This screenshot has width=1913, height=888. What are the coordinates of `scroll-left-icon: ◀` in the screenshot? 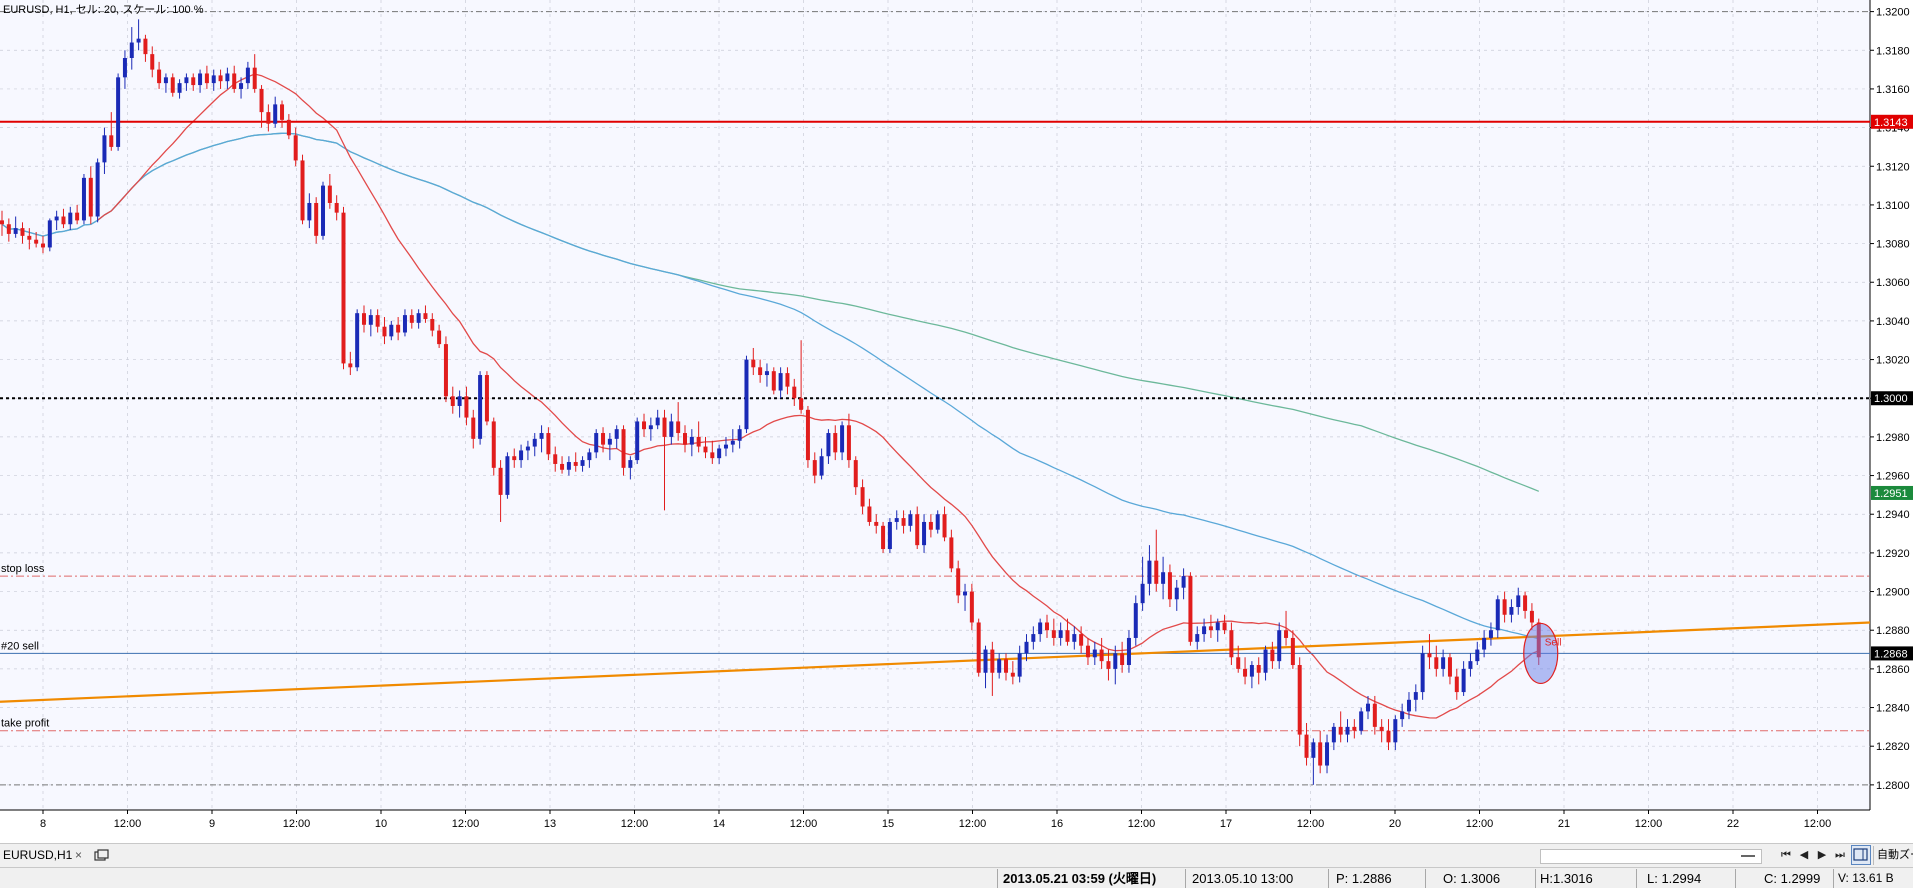 It's located at (1804, 855).